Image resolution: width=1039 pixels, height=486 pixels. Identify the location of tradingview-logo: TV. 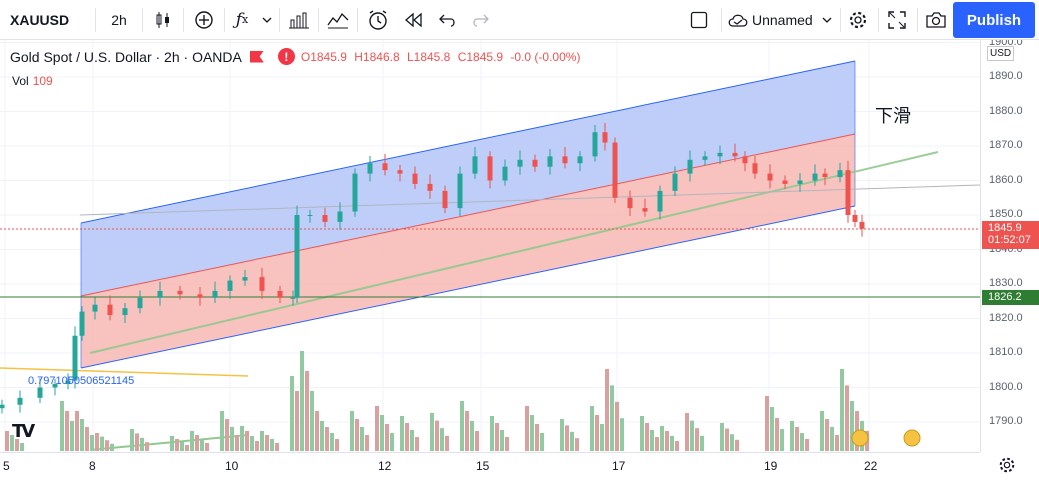
(23, 431).